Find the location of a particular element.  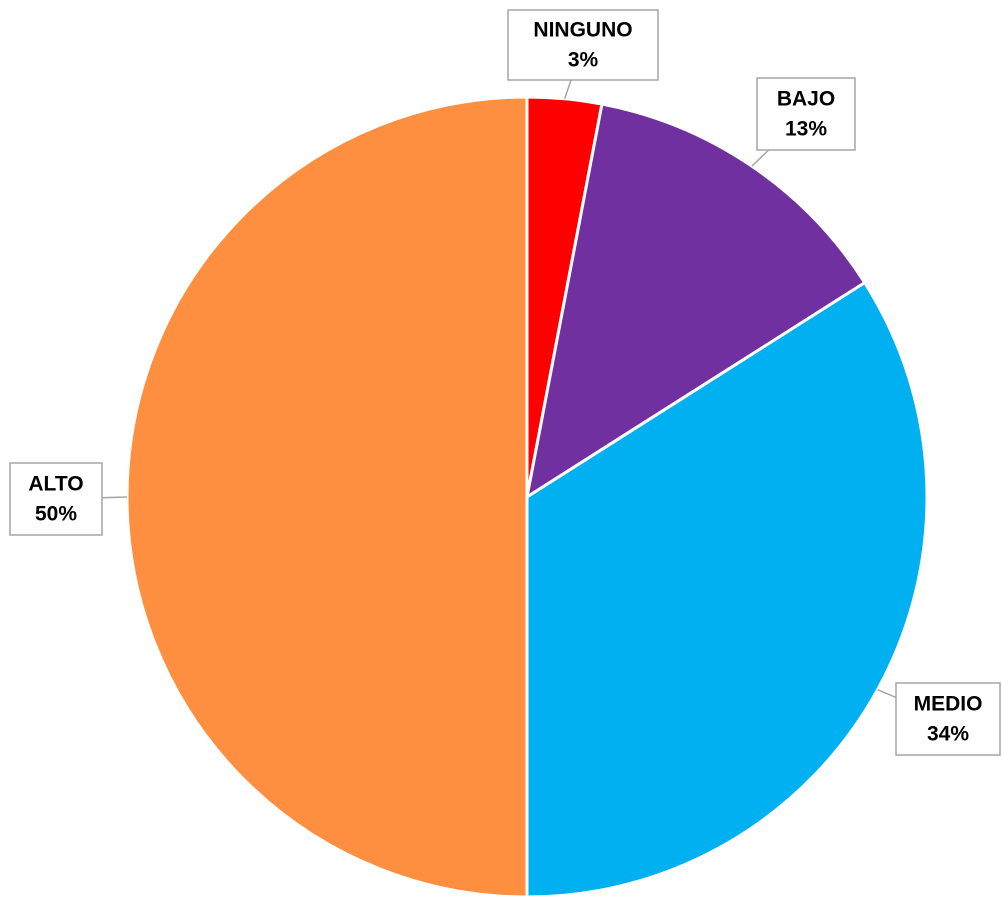

slice-name: ALTO is located at coordinates (55, 484).